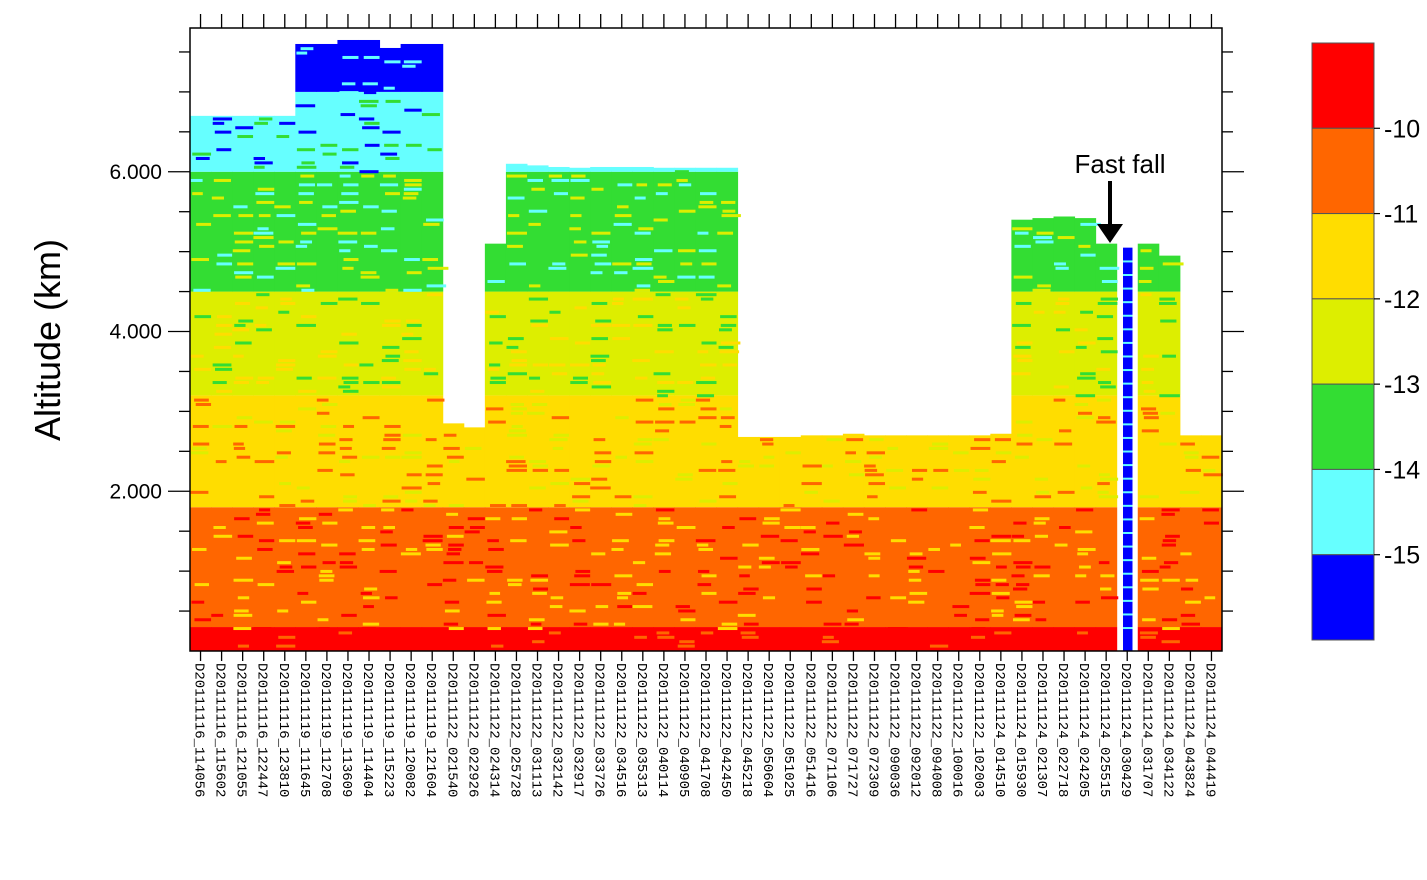 The height and width of the screenshot is (880, 1427). What do you see at coordinates (641, 730) in the screenshot?
I see `x-tick-label: D20111122_035313` at bounding box center [641, 730].